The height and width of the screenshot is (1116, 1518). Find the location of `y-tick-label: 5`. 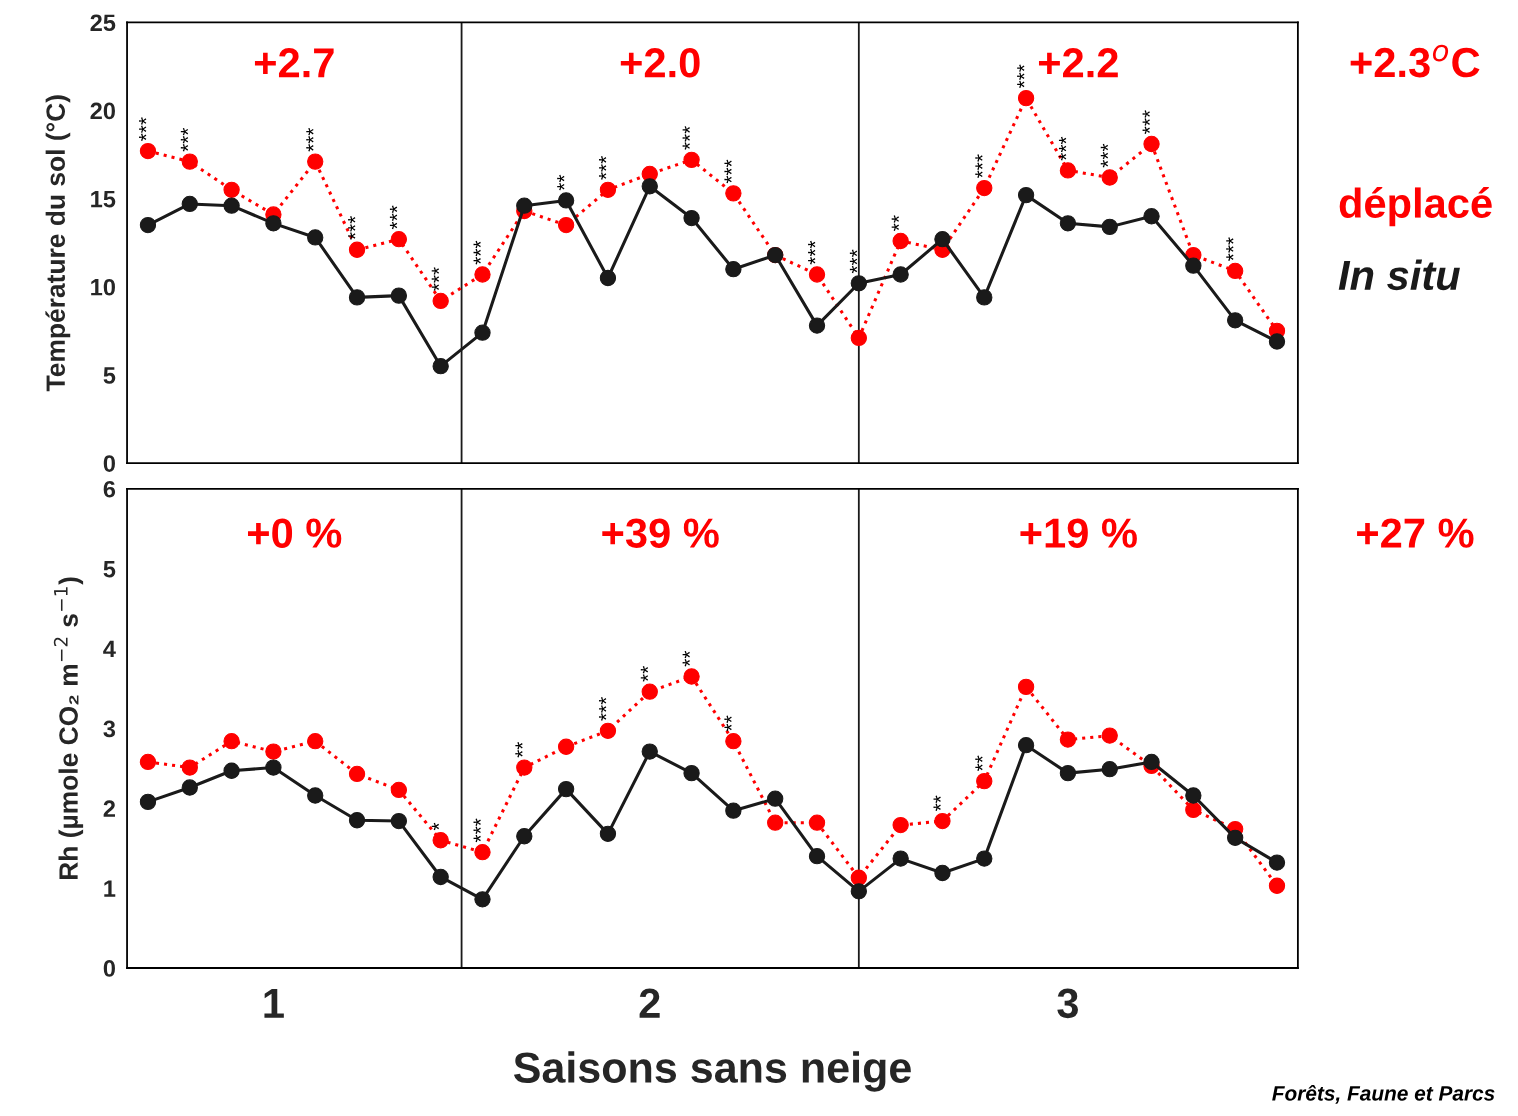

y-tick-label: 5 is located at coordinates (109, 569).